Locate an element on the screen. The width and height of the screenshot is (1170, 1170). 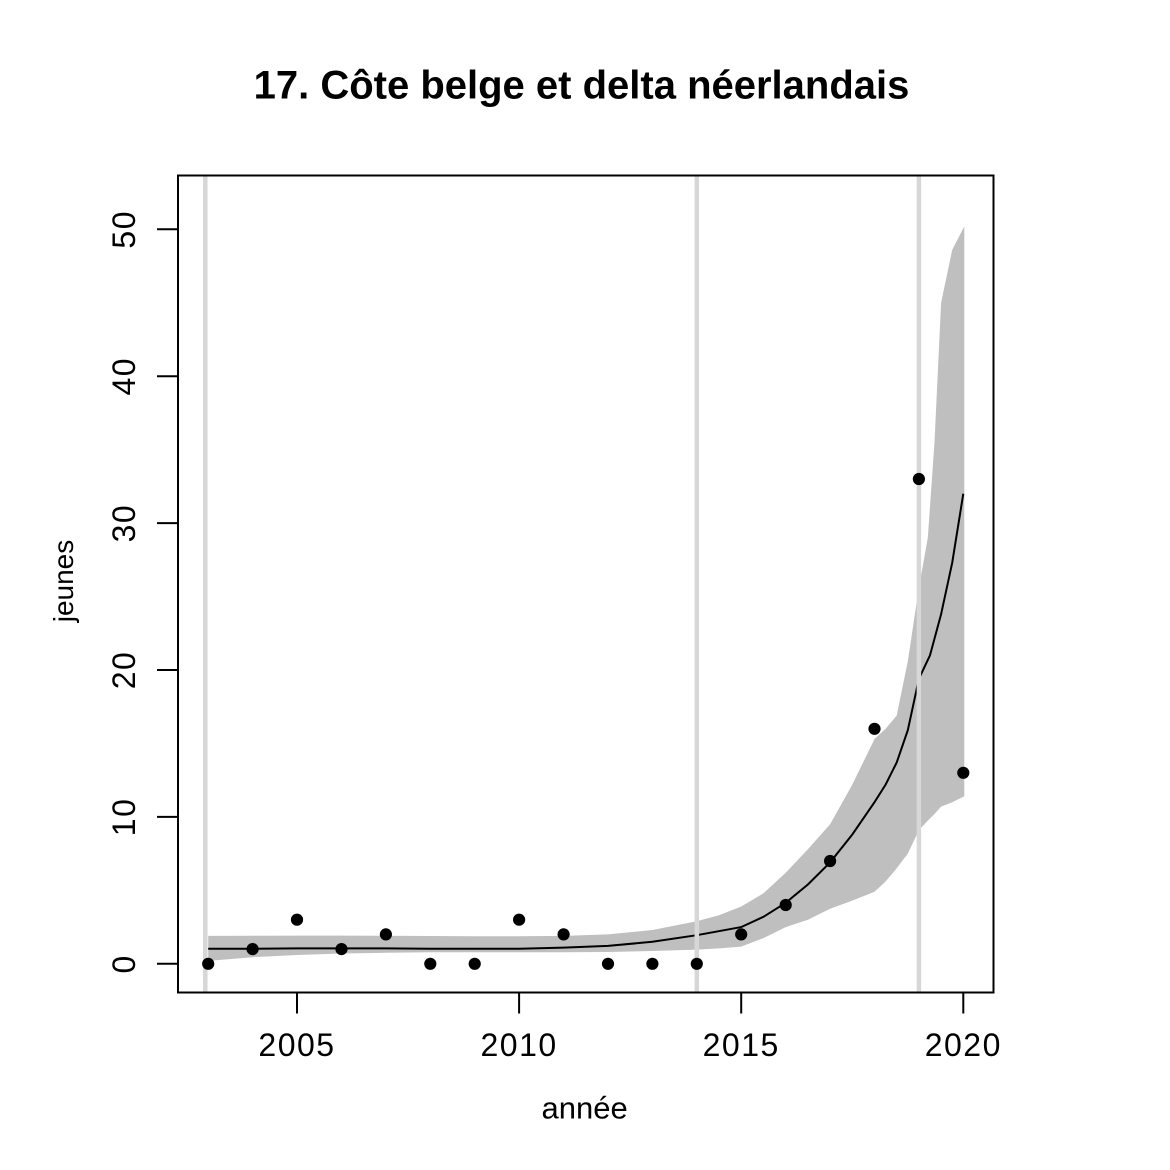
svg-text: année is located at coordinates (584, 1108).